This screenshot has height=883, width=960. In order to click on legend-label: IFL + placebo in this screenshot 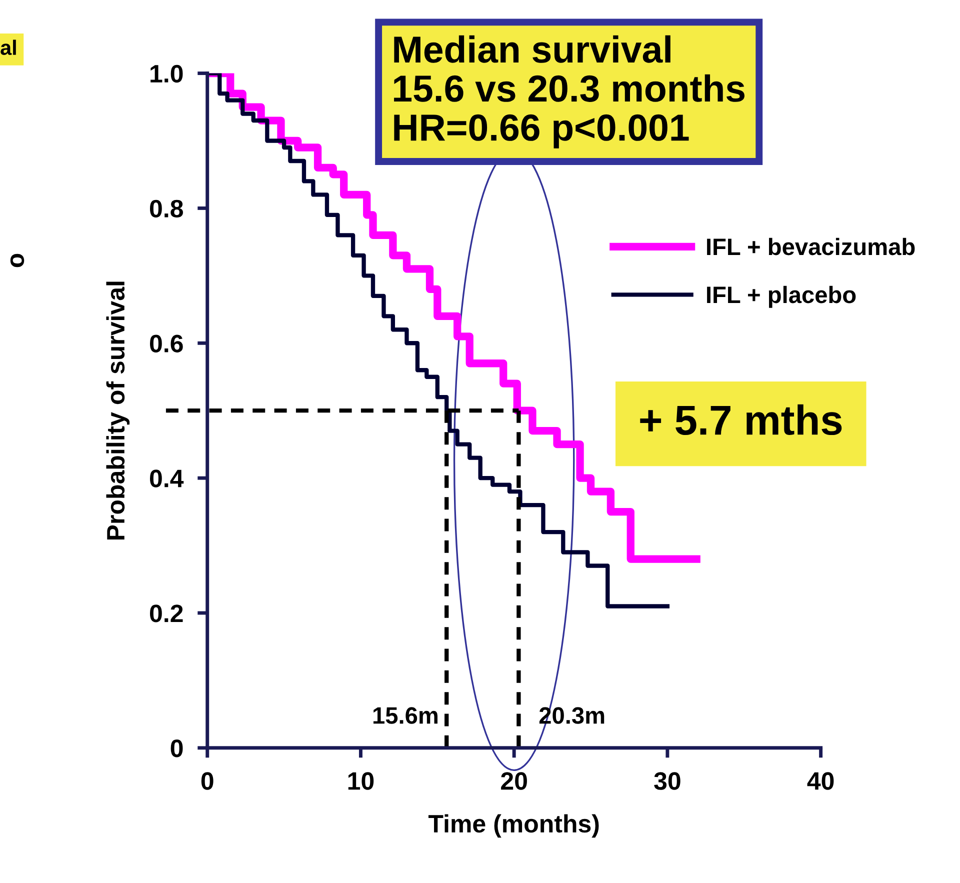, I will do `click(781, 297)`.